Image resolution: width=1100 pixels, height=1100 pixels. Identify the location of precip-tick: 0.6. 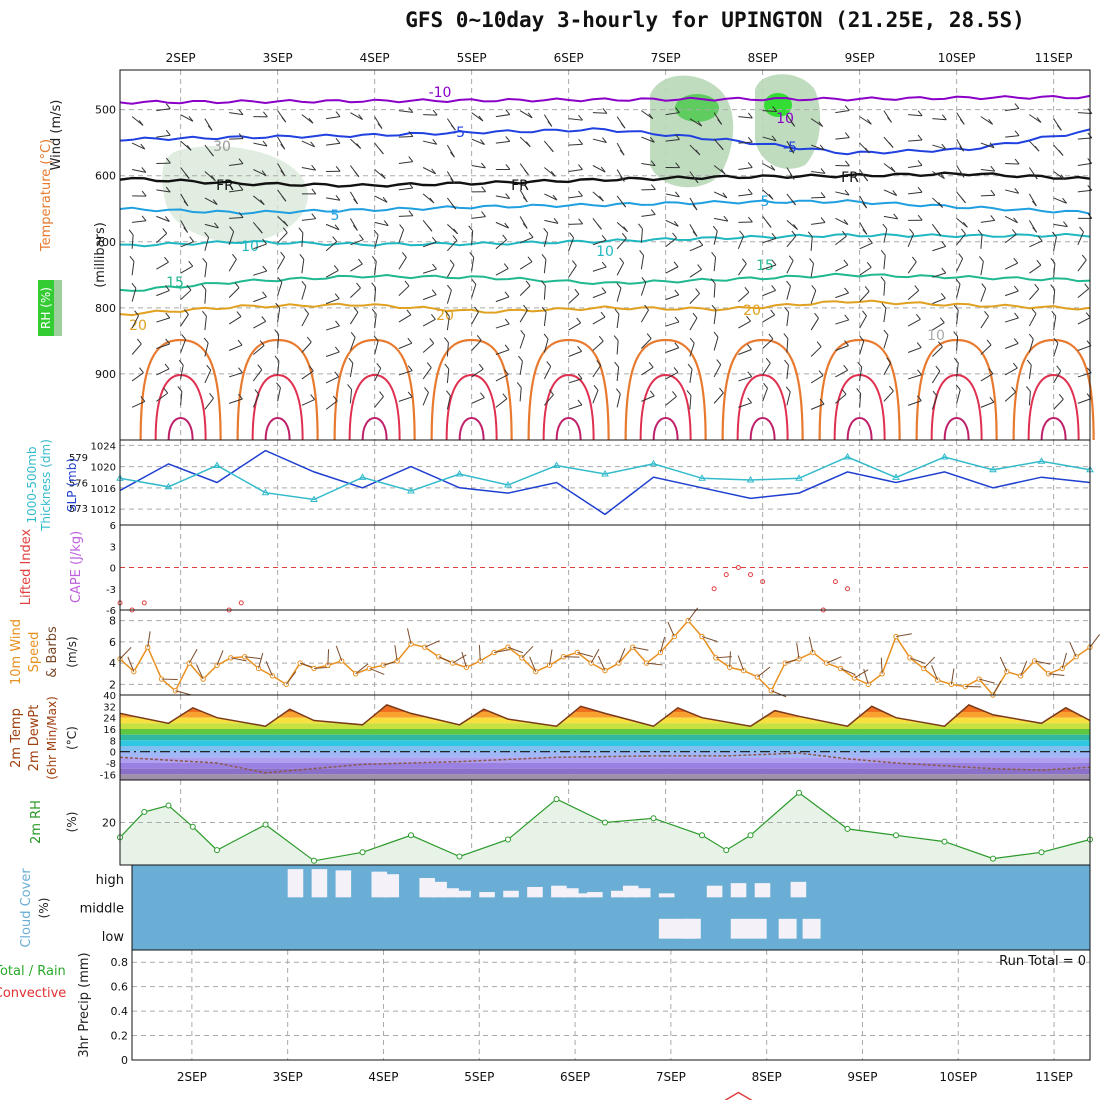
(120, 987).